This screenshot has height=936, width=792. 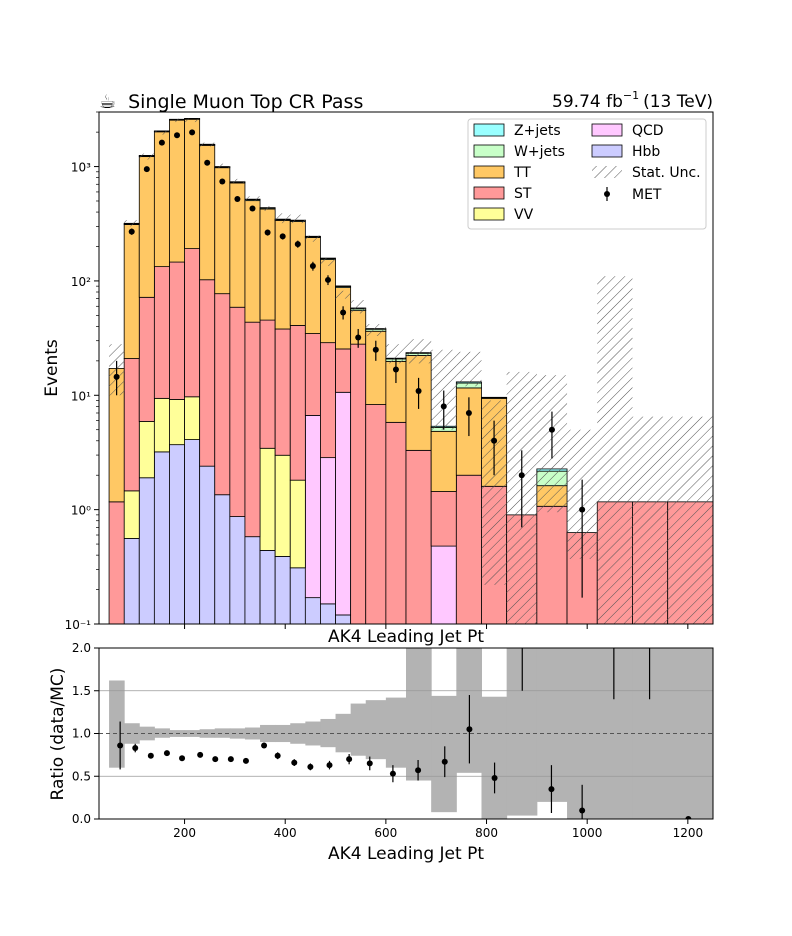 I want to click on bar-z-jets, so click(x=343, y=286).